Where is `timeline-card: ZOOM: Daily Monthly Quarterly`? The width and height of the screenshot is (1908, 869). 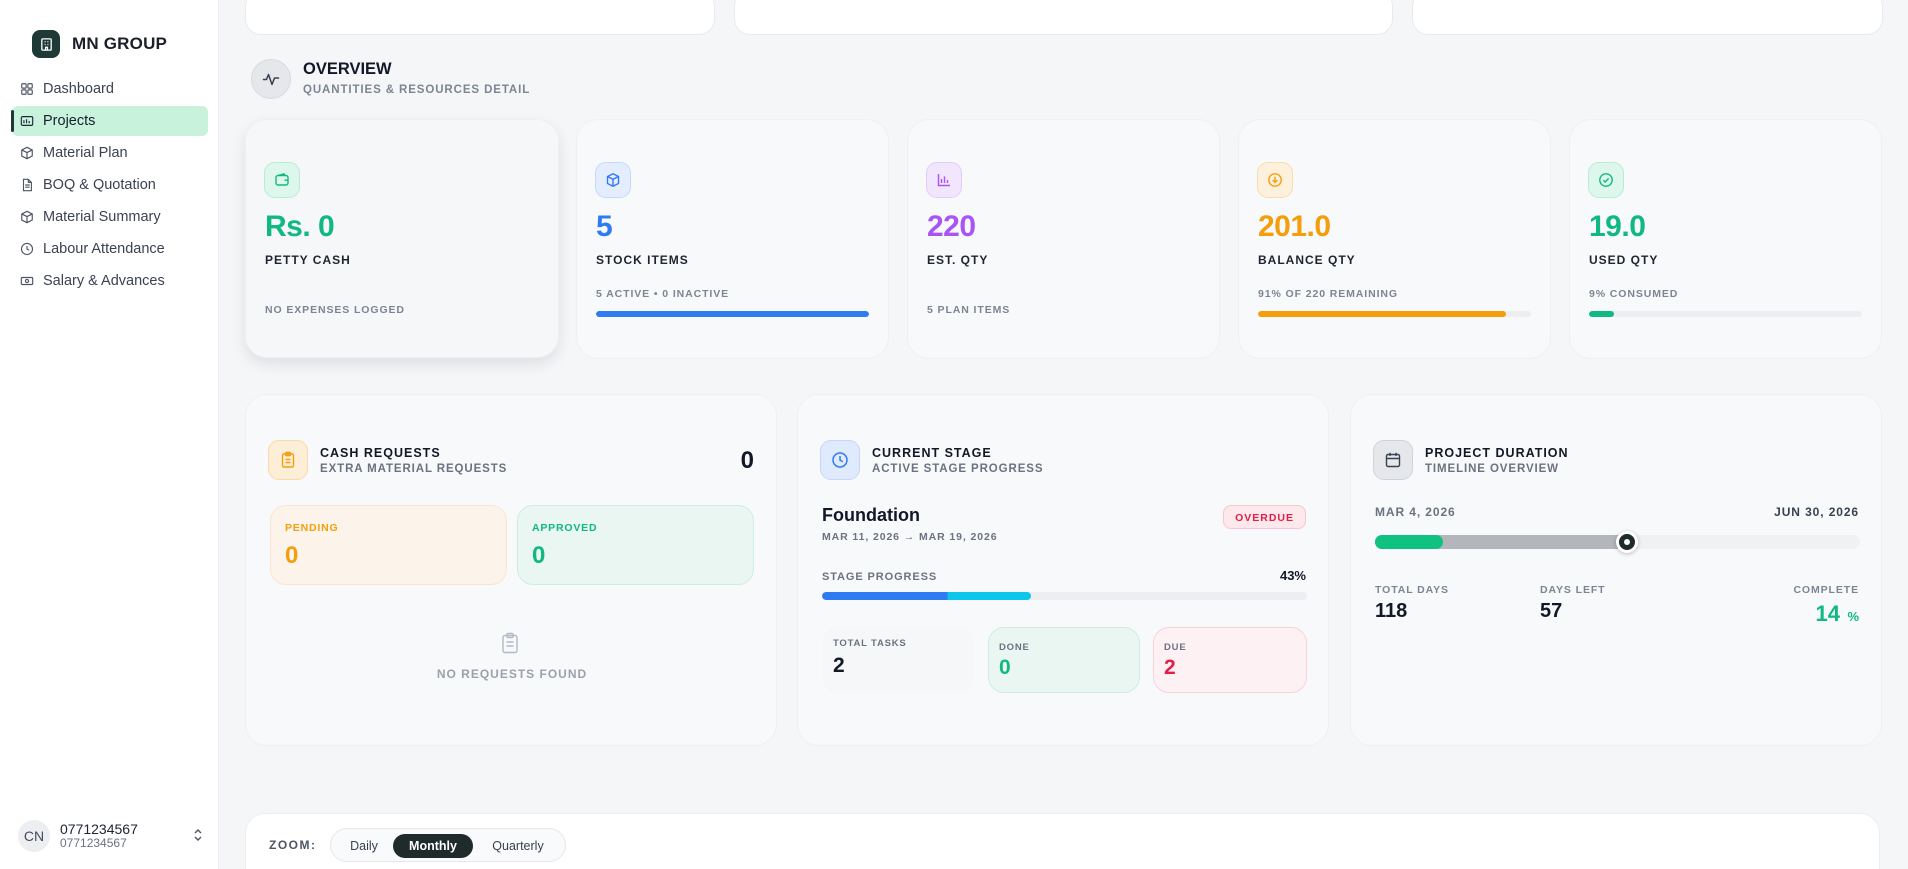
timeline-card: ZOOM: Daily Monthly Quarterly is located at coordinates (1062, 841).